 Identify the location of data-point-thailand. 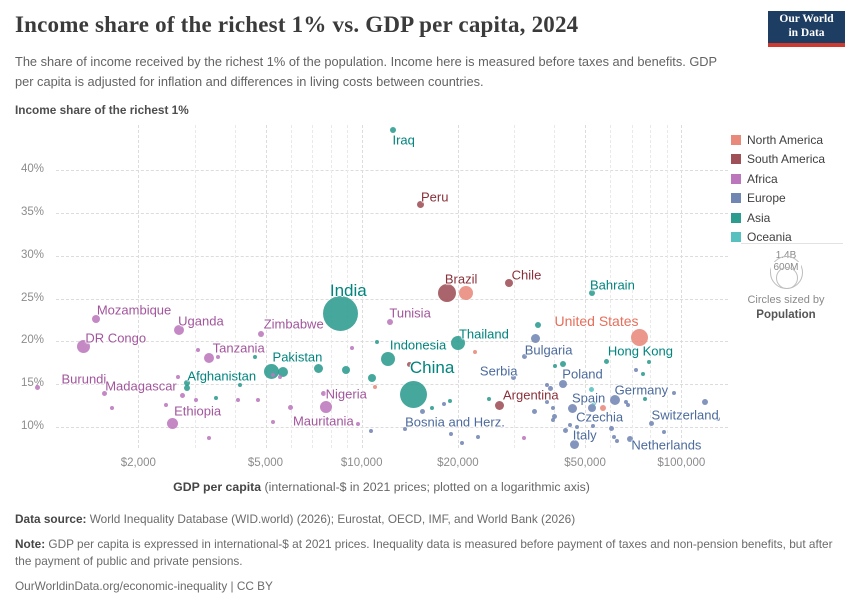
(457, 343).